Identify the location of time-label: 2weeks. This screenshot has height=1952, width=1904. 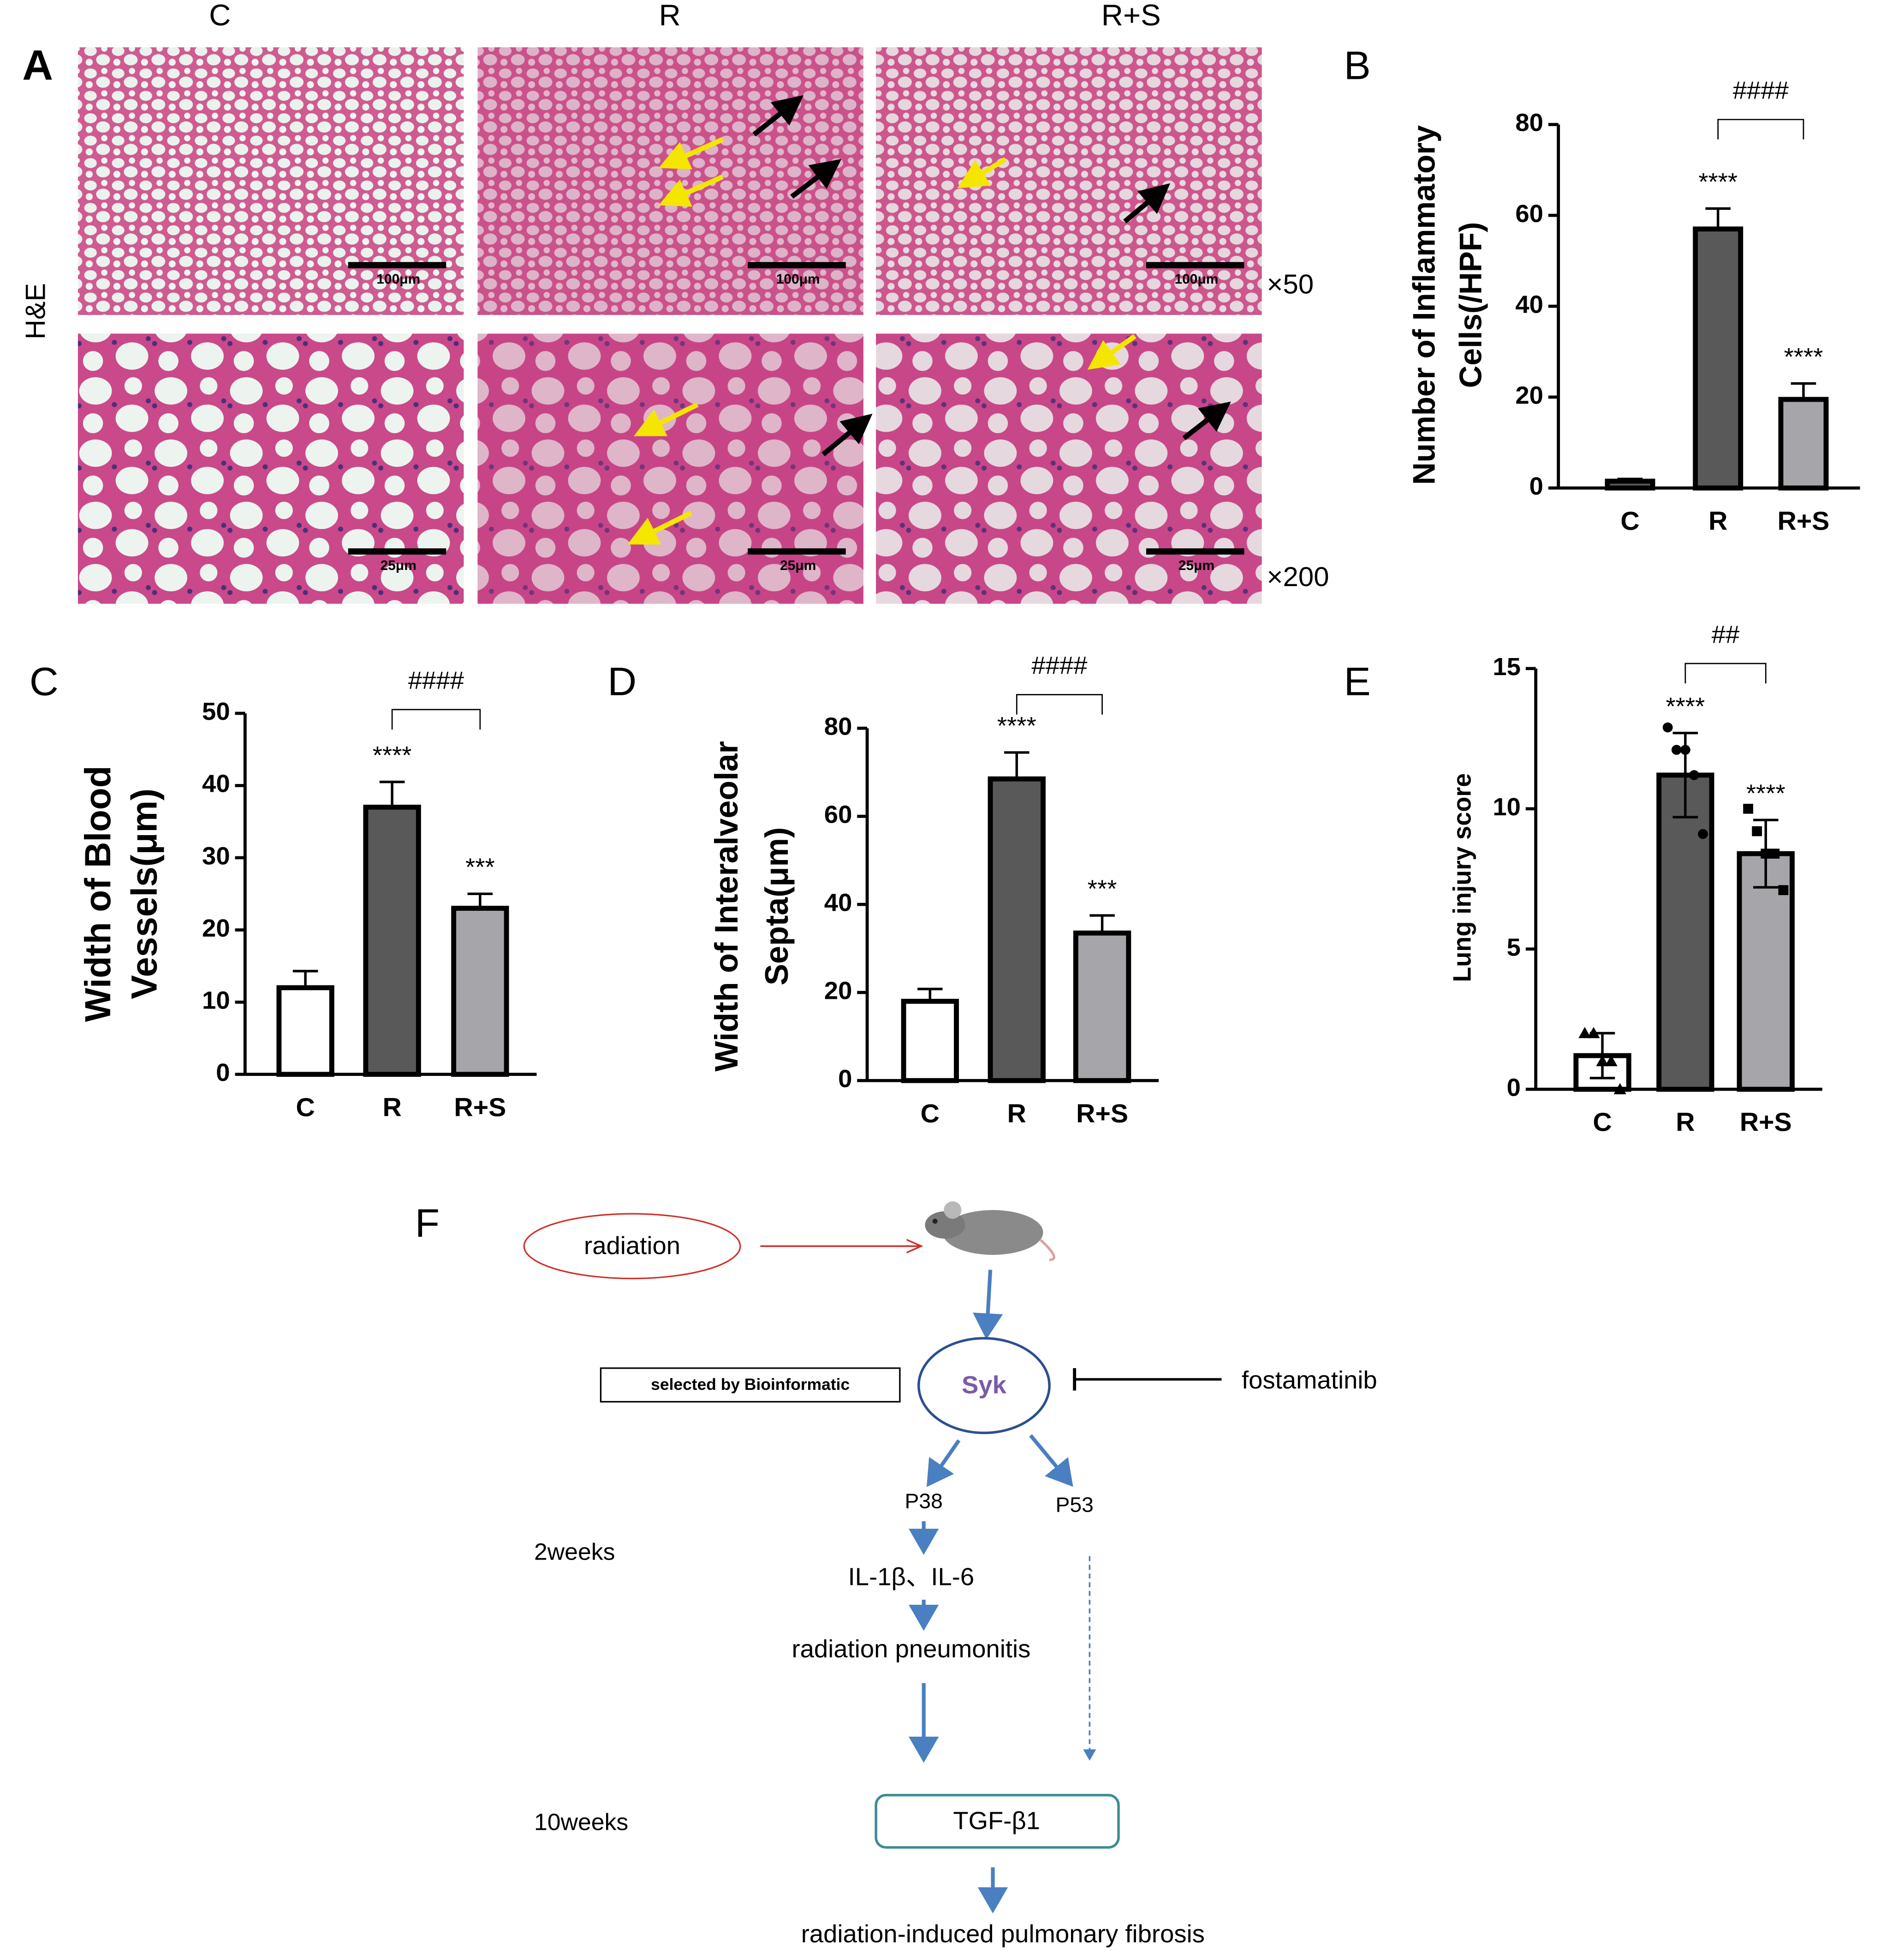
(574, 1551).